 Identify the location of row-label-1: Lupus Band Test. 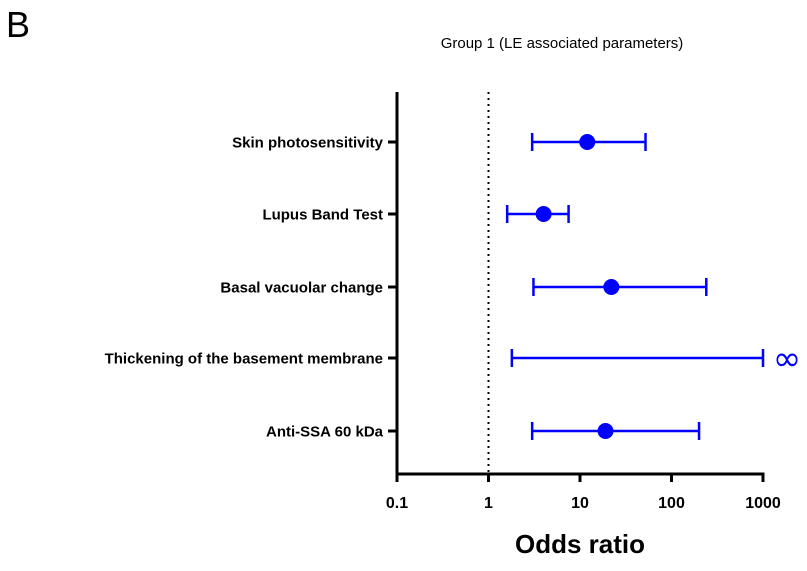
(322, 215).